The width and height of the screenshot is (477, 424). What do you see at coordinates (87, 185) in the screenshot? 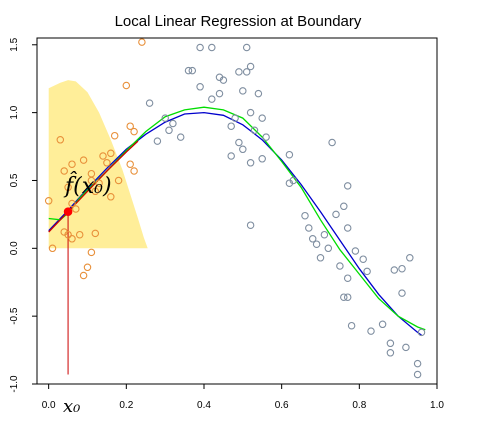
I see `fhat-label: f̂(x₀)` at bounding box center [87, 185].